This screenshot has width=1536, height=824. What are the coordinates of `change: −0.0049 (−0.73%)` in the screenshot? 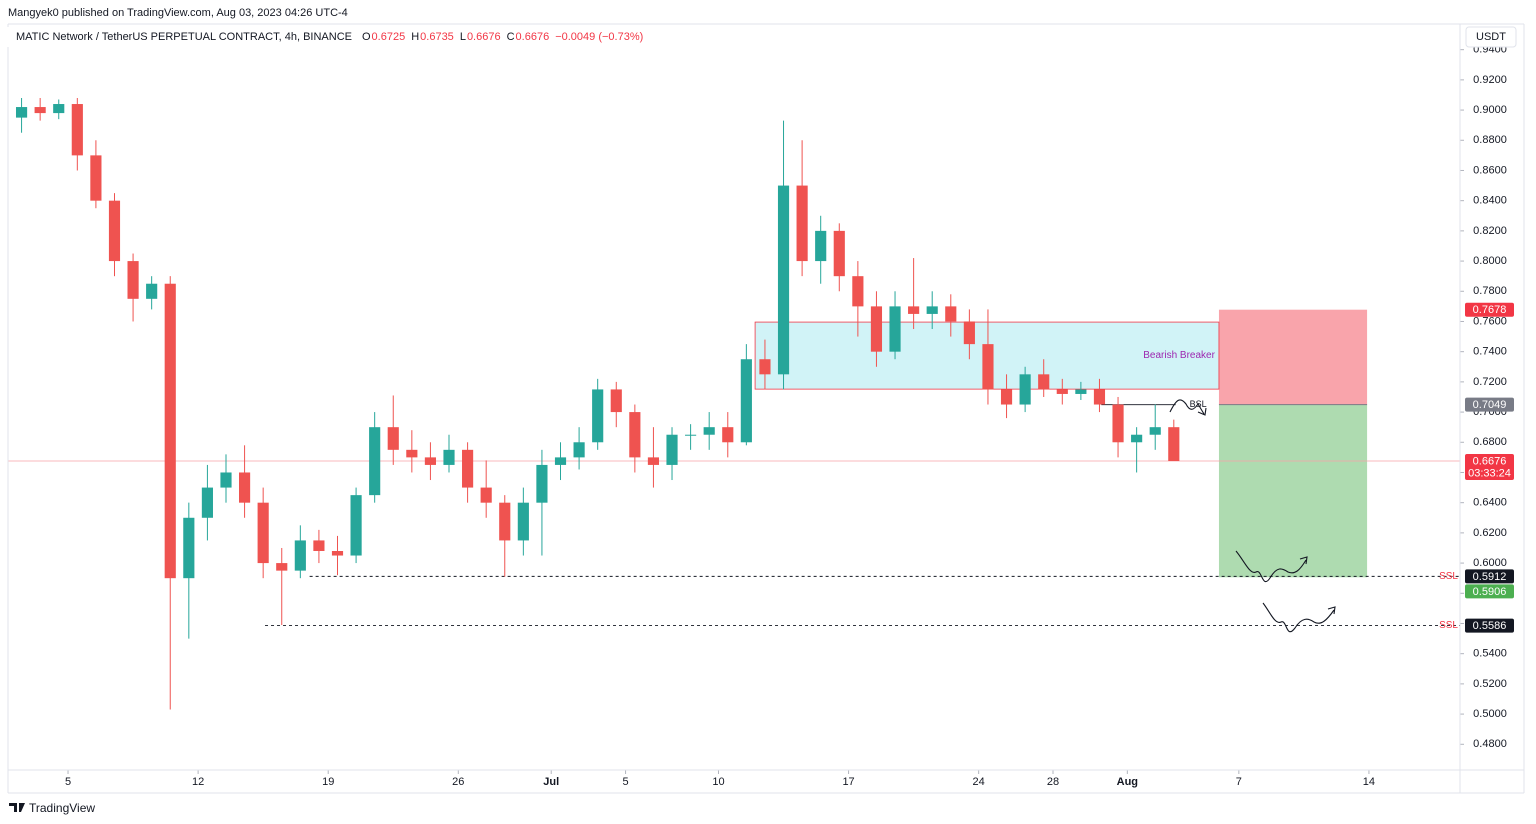 It's located at (599, 37).